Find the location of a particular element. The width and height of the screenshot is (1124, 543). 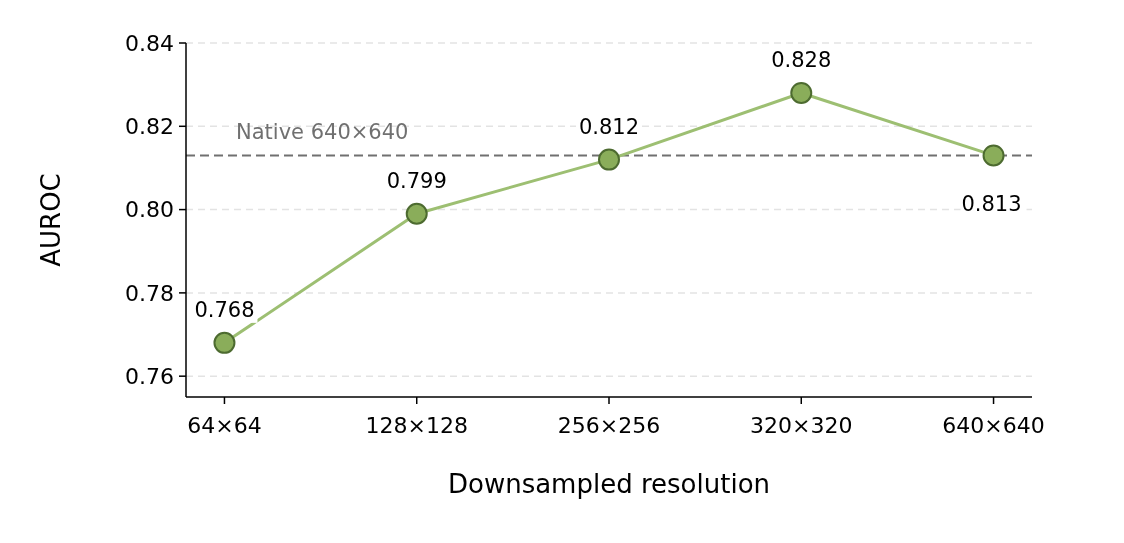

y-axis-title: AUROC is located at coordinates (51, 220).